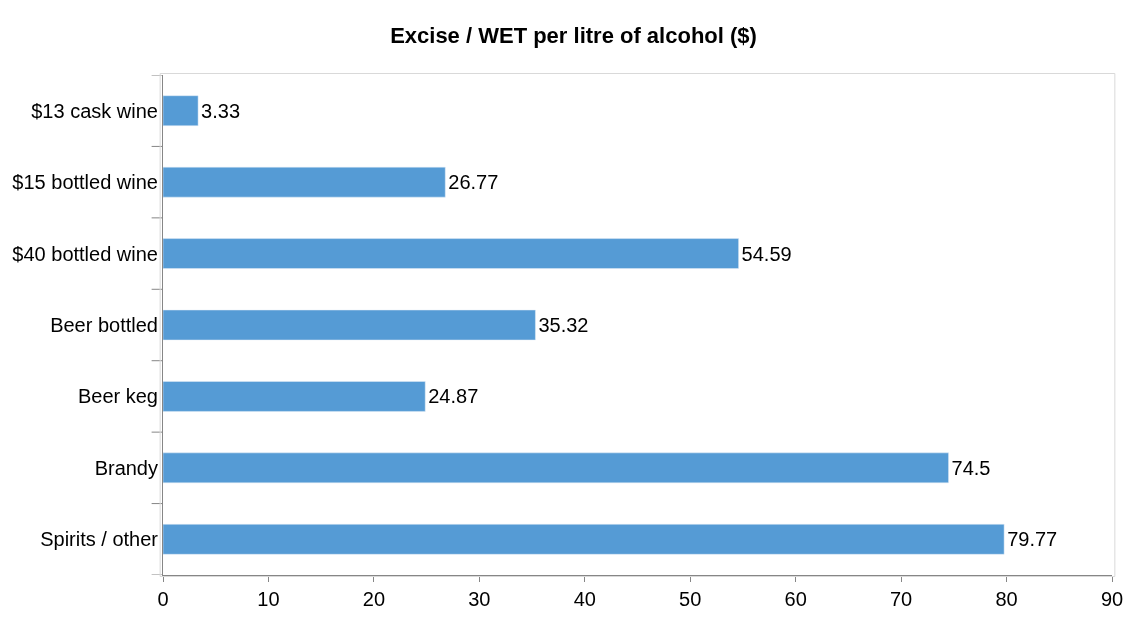 Image resolution: width=1147 pixels, height=622 pixels. I want to click on x-tick-label: 50, so click(690, 599).